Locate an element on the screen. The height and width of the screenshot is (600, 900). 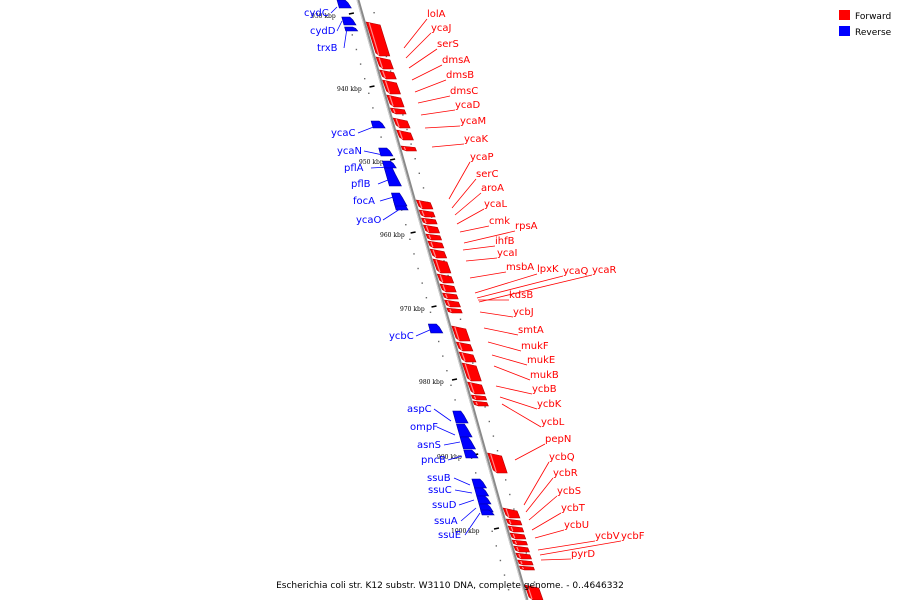
forward-gene-label-ycbB: ycbB is located at coordinates (544, 389).